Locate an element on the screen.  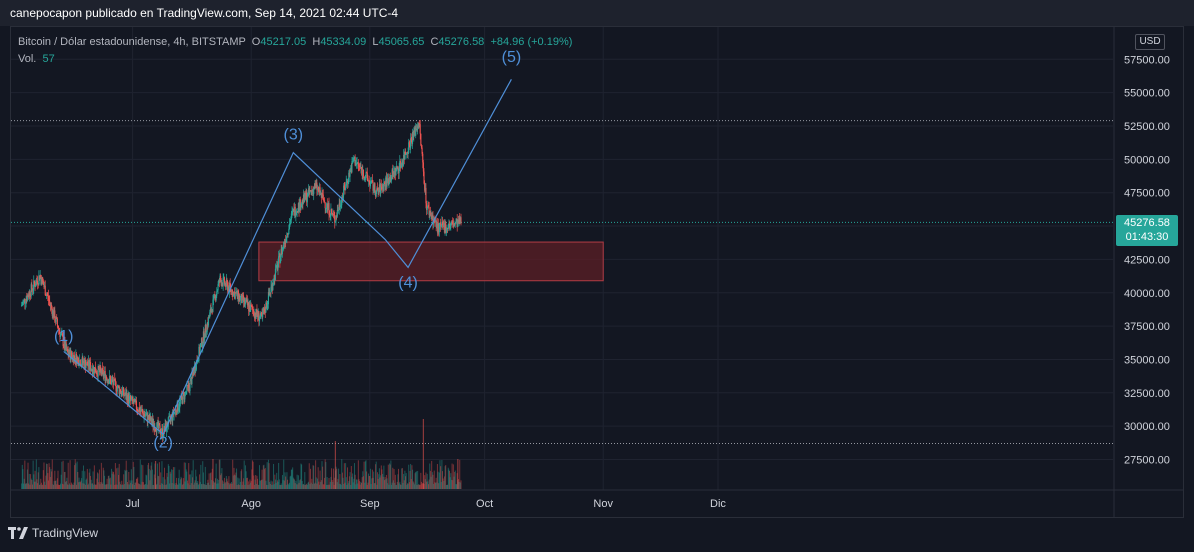
tradingview-logo-icon is located at coordinates (18, 533).